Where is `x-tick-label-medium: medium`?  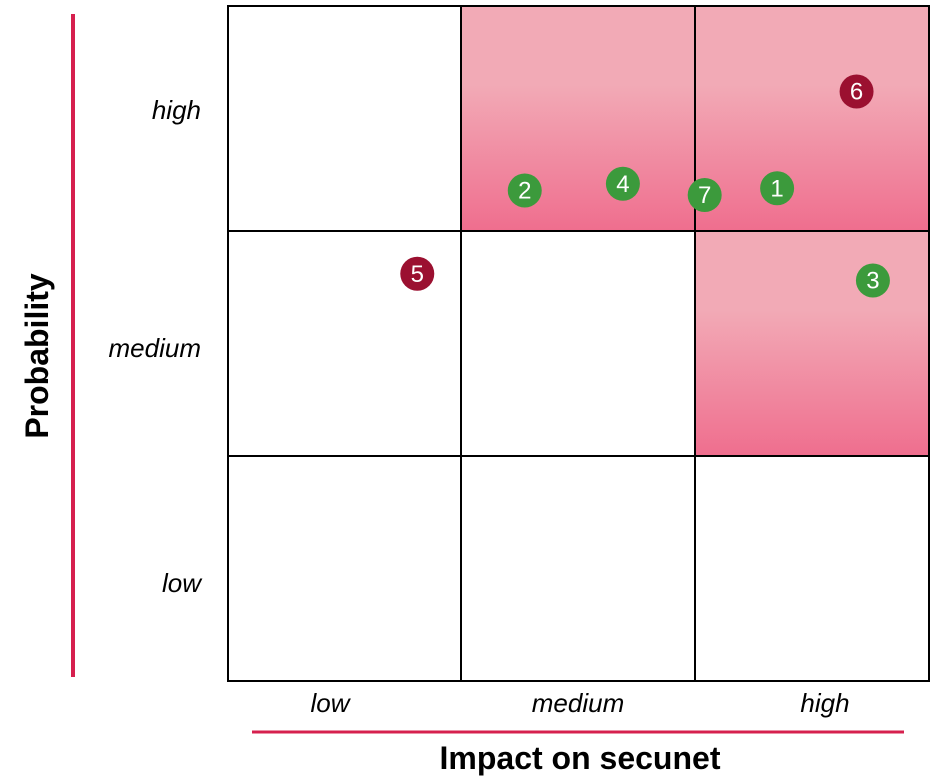
x-tick-label-medium: medium is located at coordinates (578, 703).